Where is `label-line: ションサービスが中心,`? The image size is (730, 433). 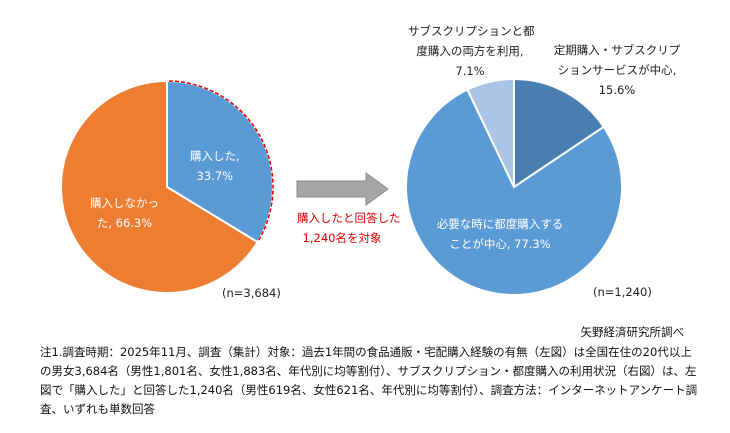
label-line: ションサービスが中心, is located at coordinates (617, 70).